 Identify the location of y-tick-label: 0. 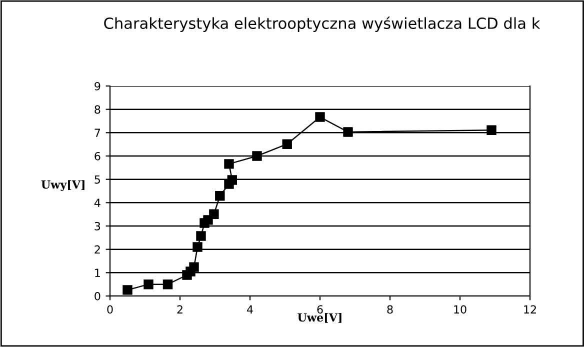
(97, 296).